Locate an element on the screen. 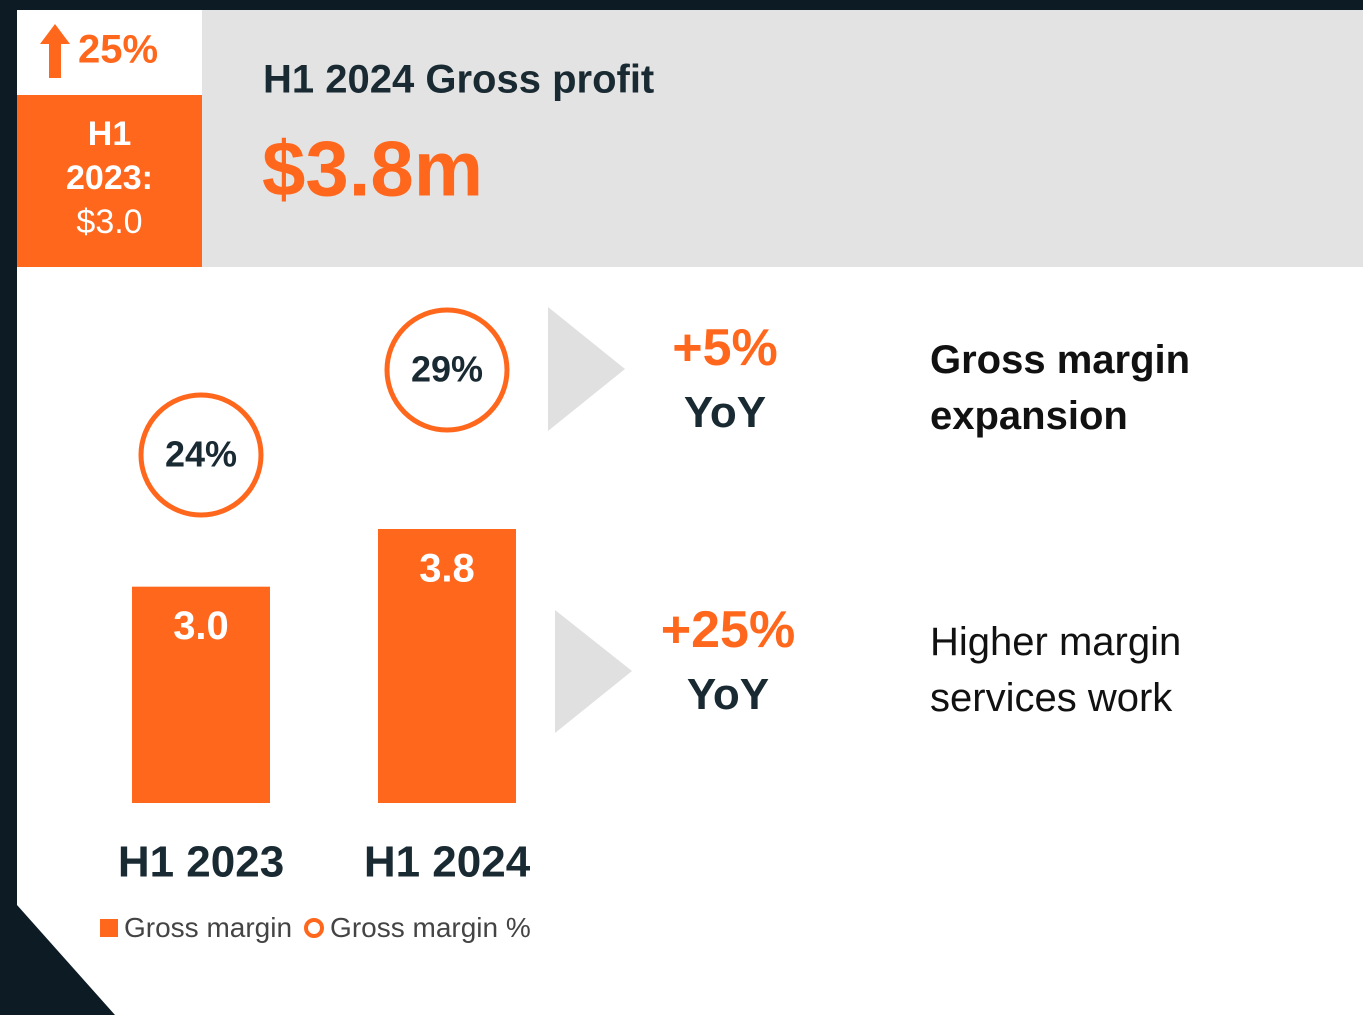  circle-label: 24% is located at coordinates (201, 454).